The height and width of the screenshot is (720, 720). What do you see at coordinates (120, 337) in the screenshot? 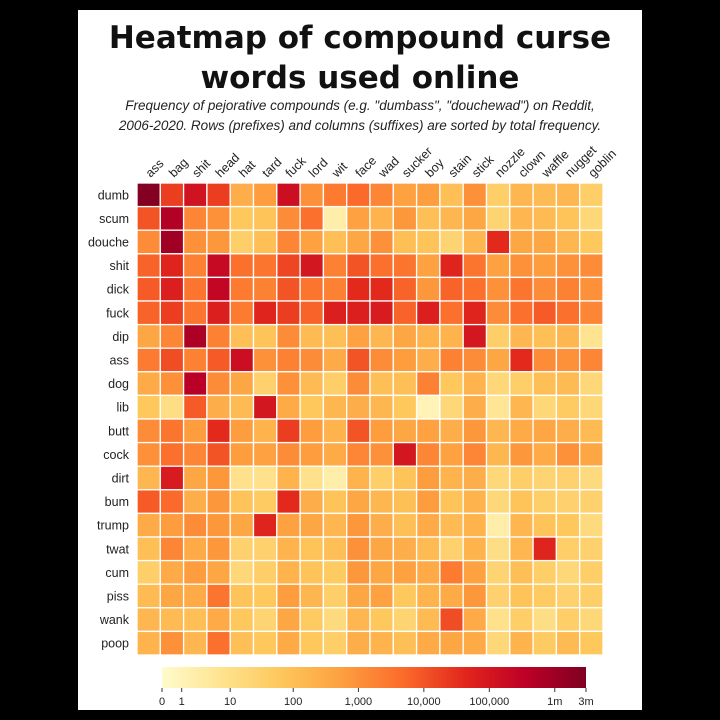
I see `row-label: dip` at bounding box center [120, 337].